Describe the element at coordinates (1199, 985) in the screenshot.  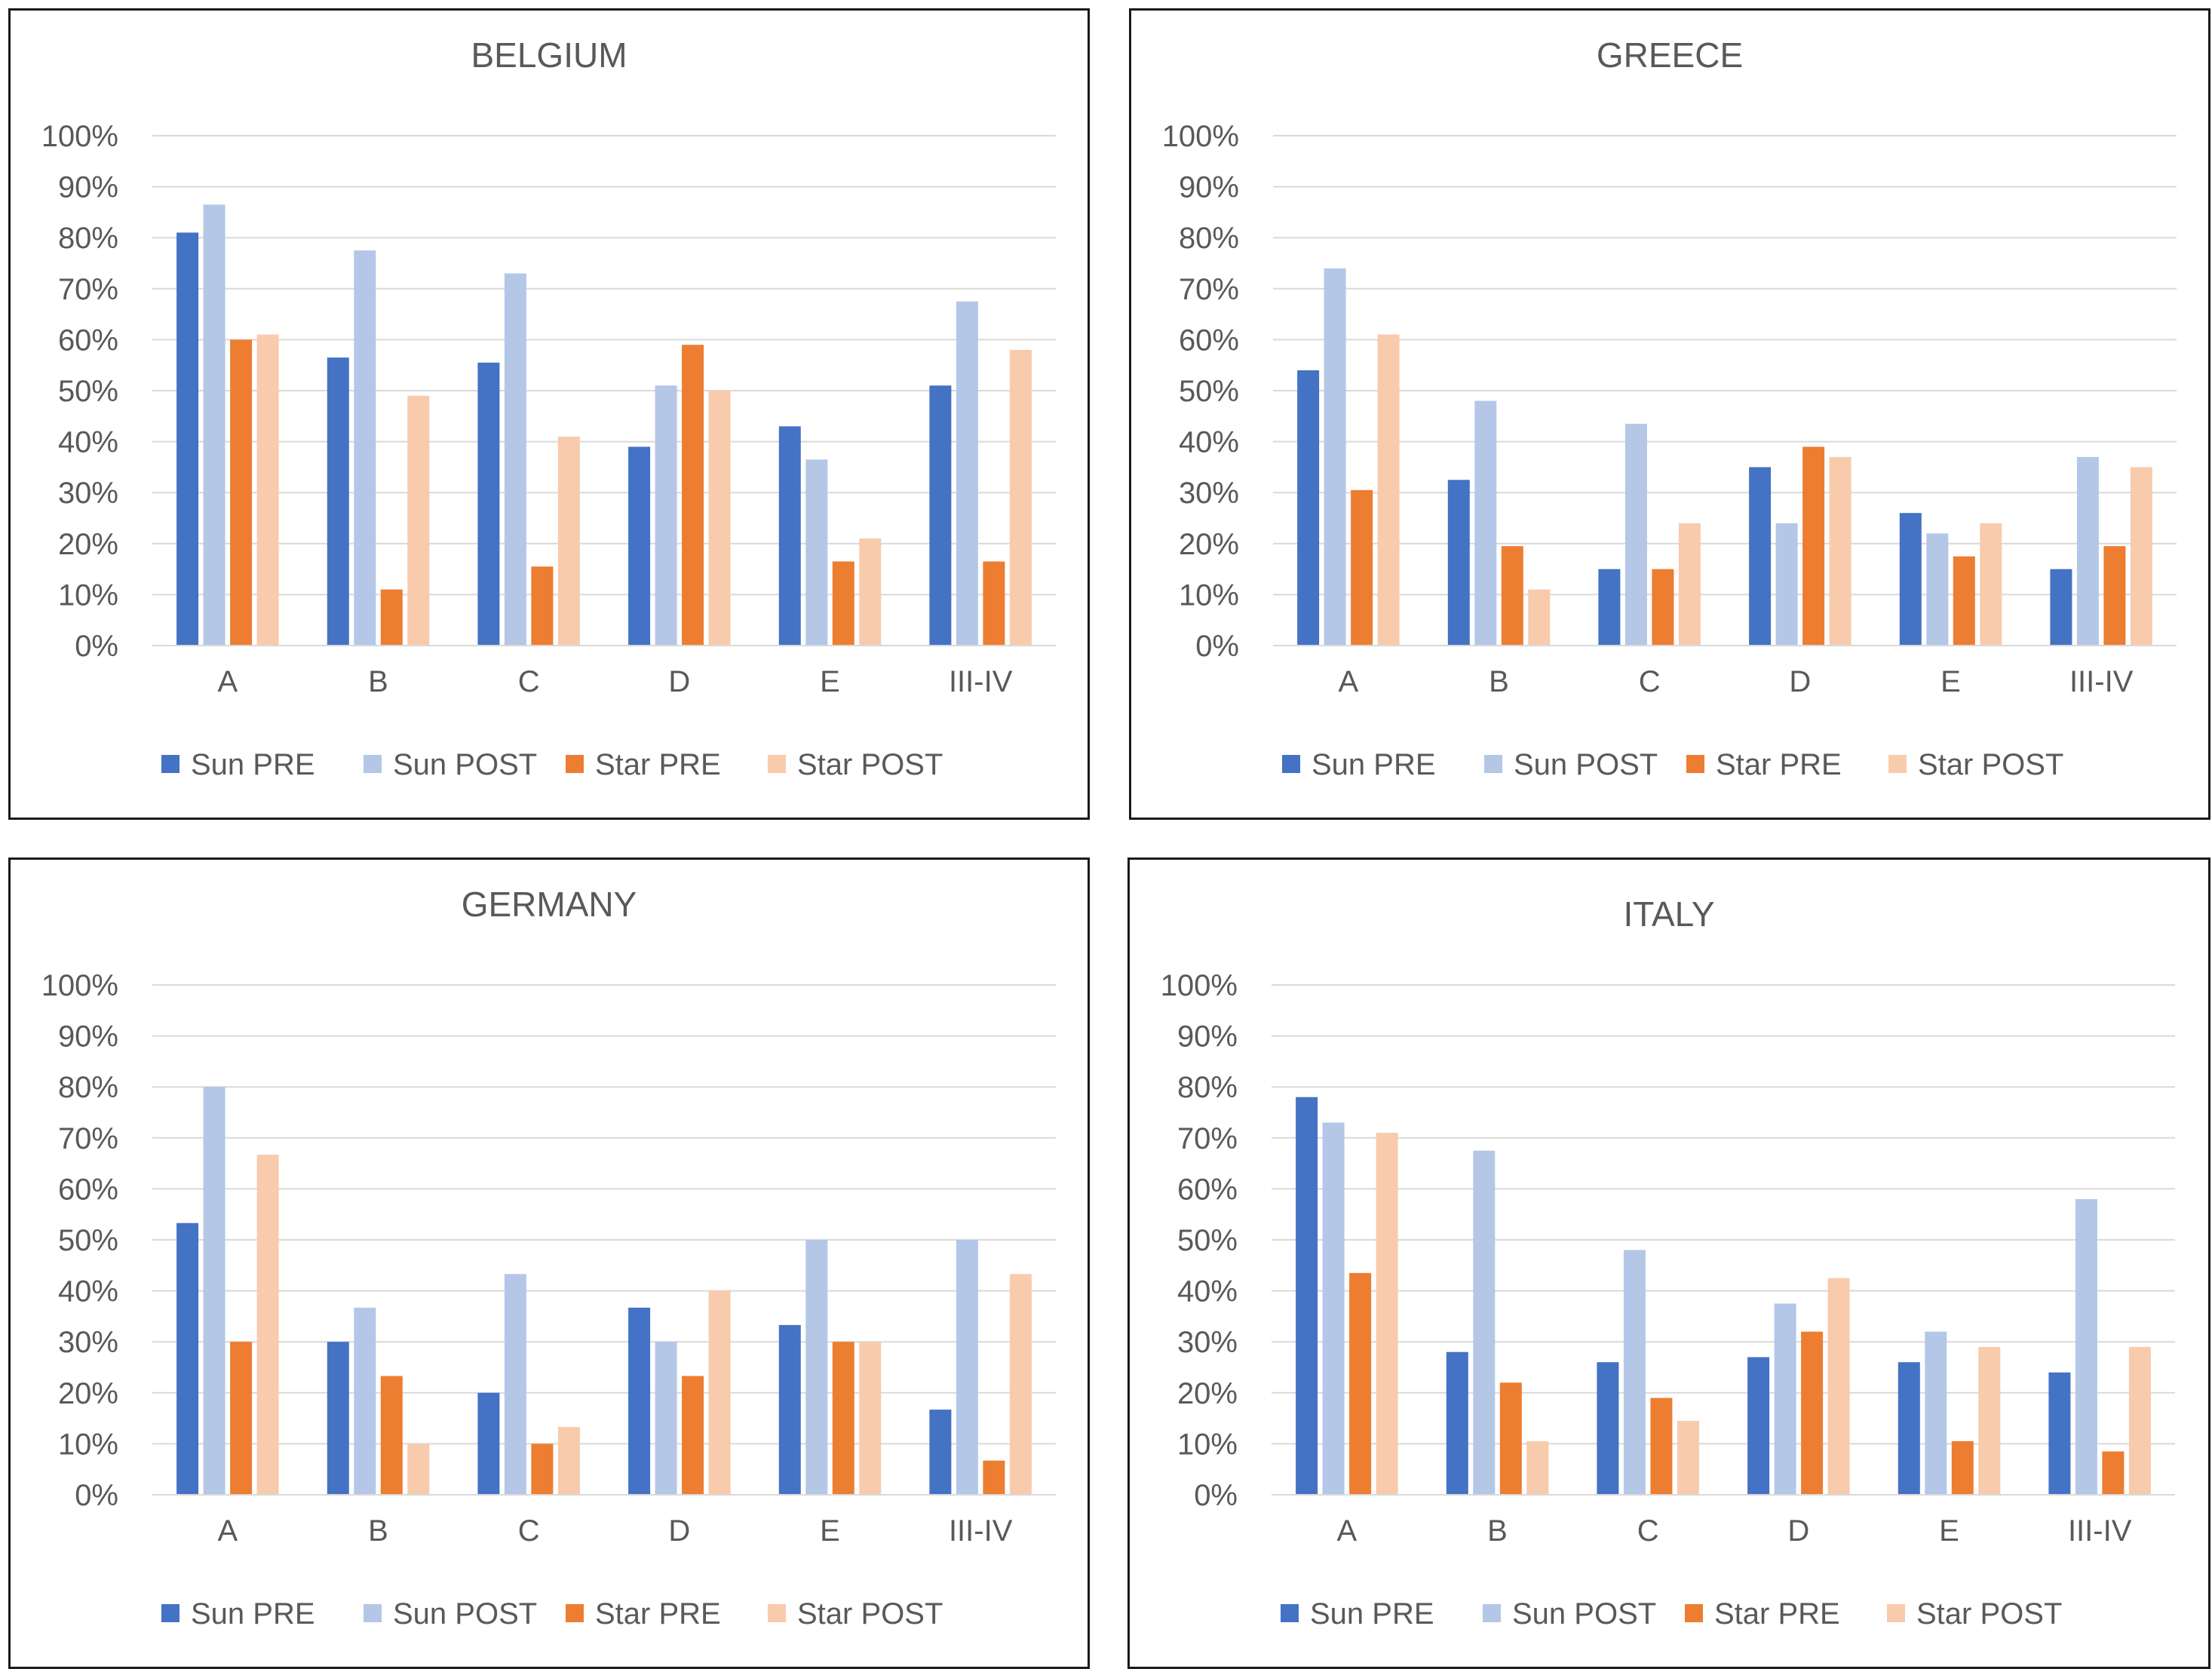
I see `y-tick-label: 100%` at that location.